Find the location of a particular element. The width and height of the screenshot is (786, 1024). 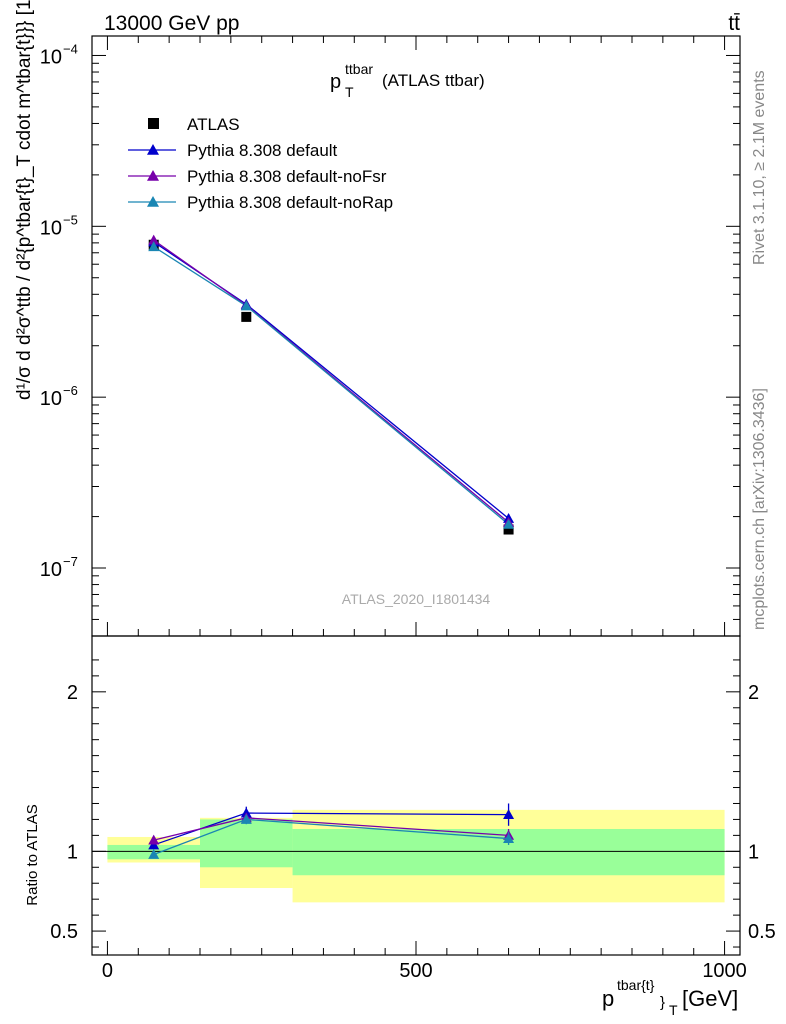

series-line-noRap is located at coordinates (331, 385).